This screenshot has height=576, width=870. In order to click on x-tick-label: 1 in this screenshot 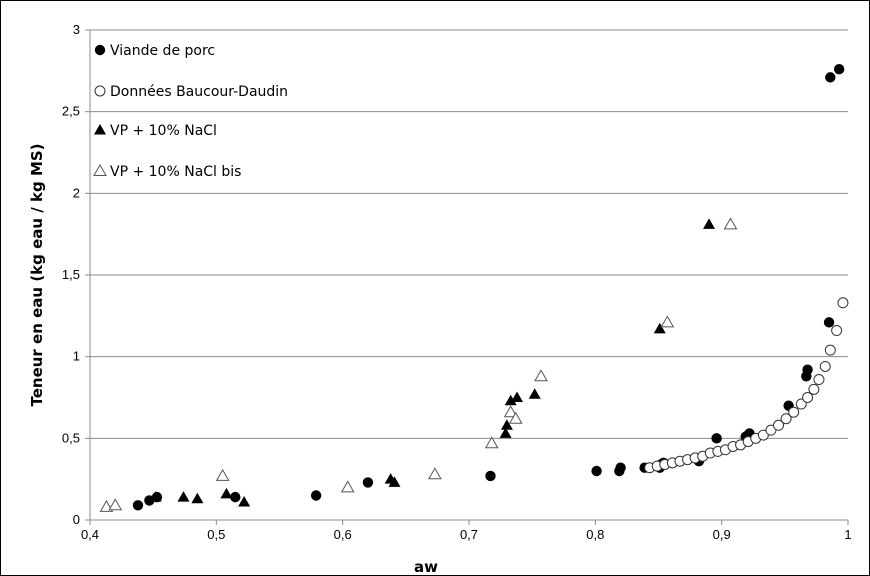, I will do `click(847, 534)`.